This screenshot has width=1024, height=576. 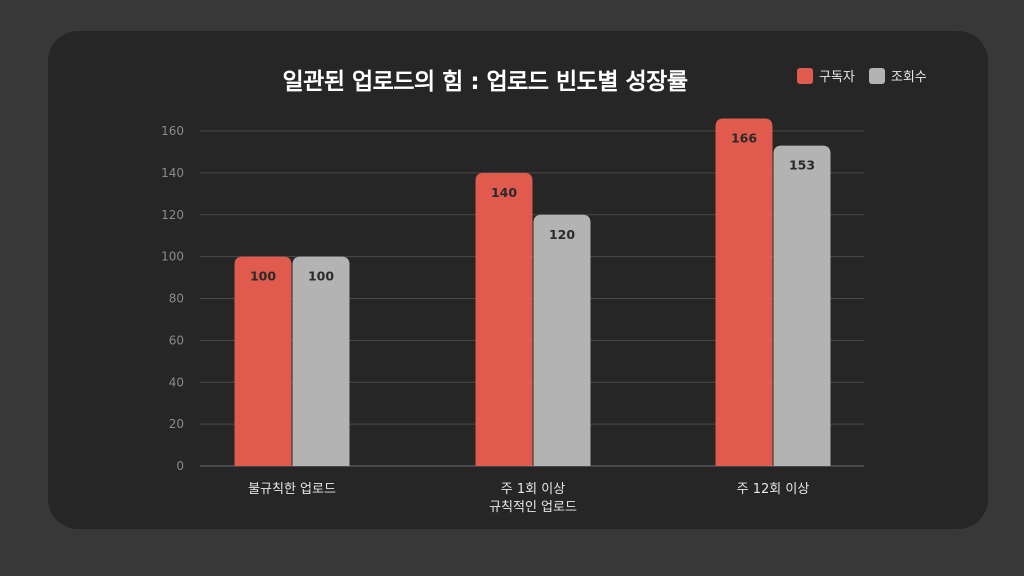 I want to click on chart-title: 일관된 업로드의 힘 : 업로드 빈도별 성장률, so click(x=485, y=82).